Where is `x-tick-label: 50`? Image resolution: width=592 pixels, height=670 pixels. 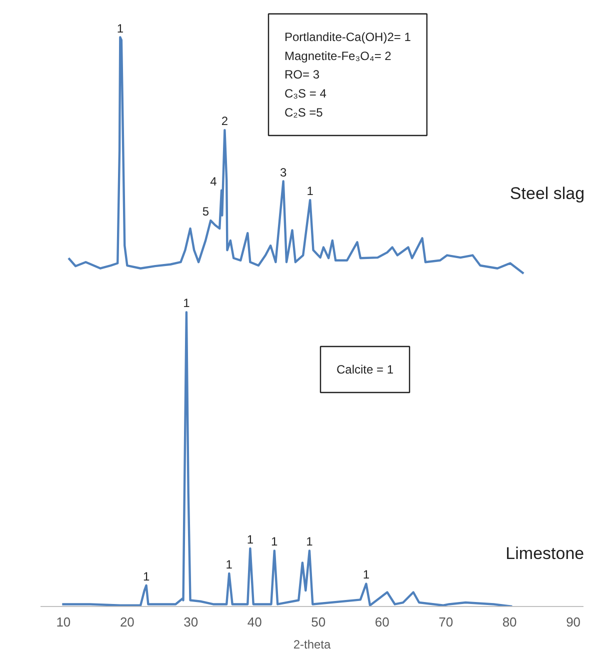 x-tick-label: 50 is located at coordinates (318, 622).